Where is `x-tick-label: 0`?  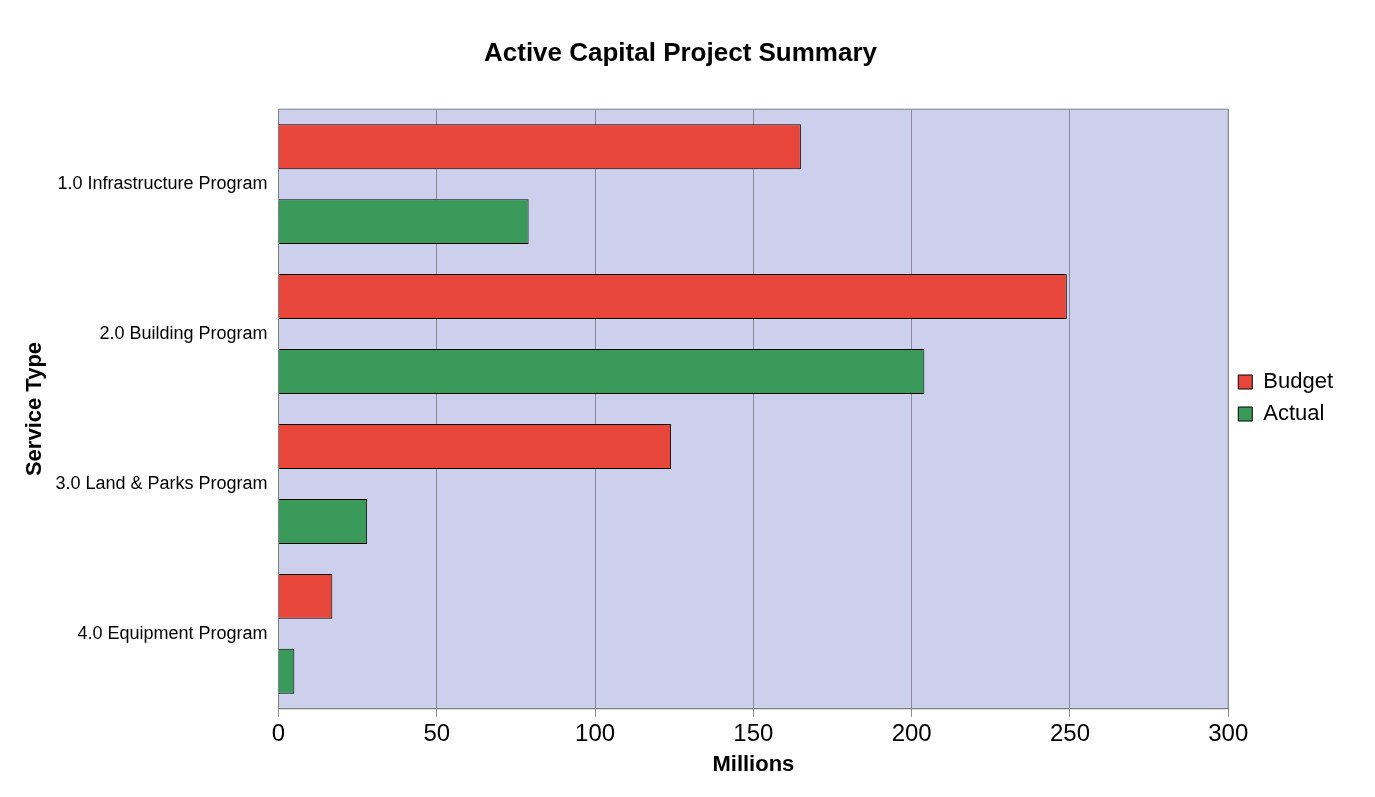 x-tick-label: 0 is located at coordinates (278, 732).